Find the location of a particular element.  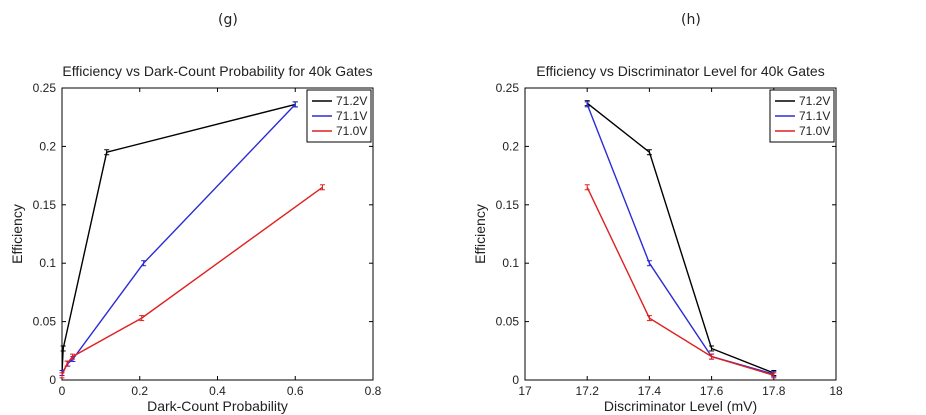

chart2-series-line-71.0V is located at coordinates (680, 281).